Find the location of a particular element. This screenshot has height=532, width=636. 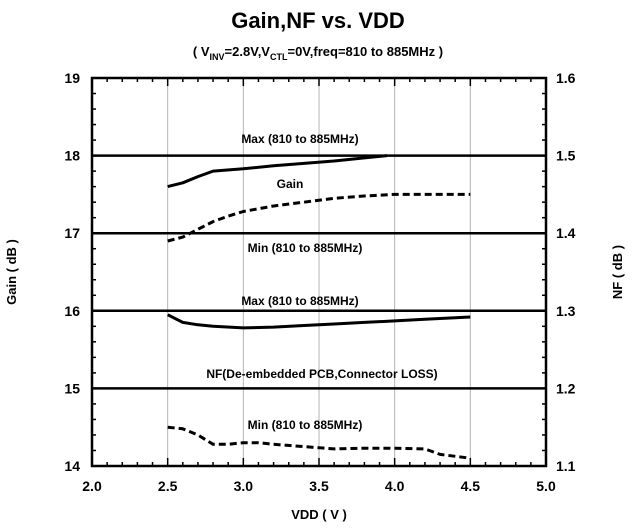

x-tick-label: 2.5 is located at coordinates (168, 486).